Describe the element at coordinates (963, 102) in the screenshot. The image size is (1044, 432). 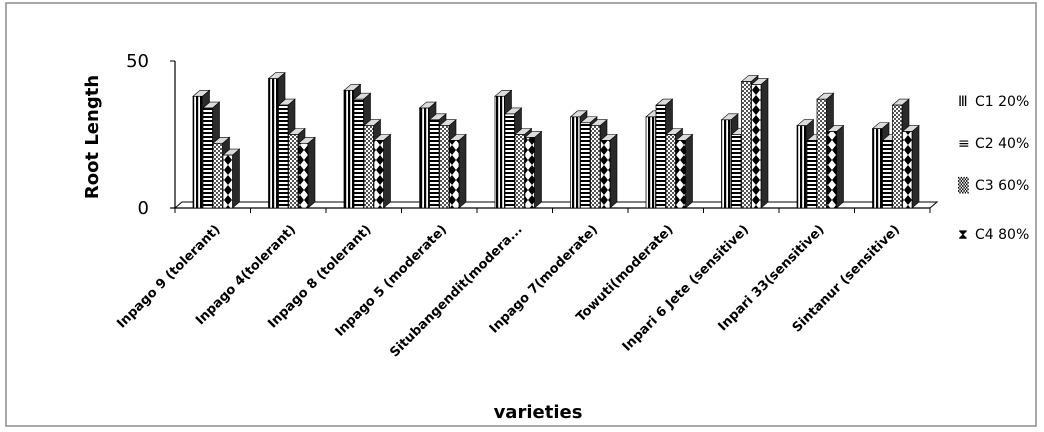
I see `legend-swatch-icon: Ⅲ` at that location.